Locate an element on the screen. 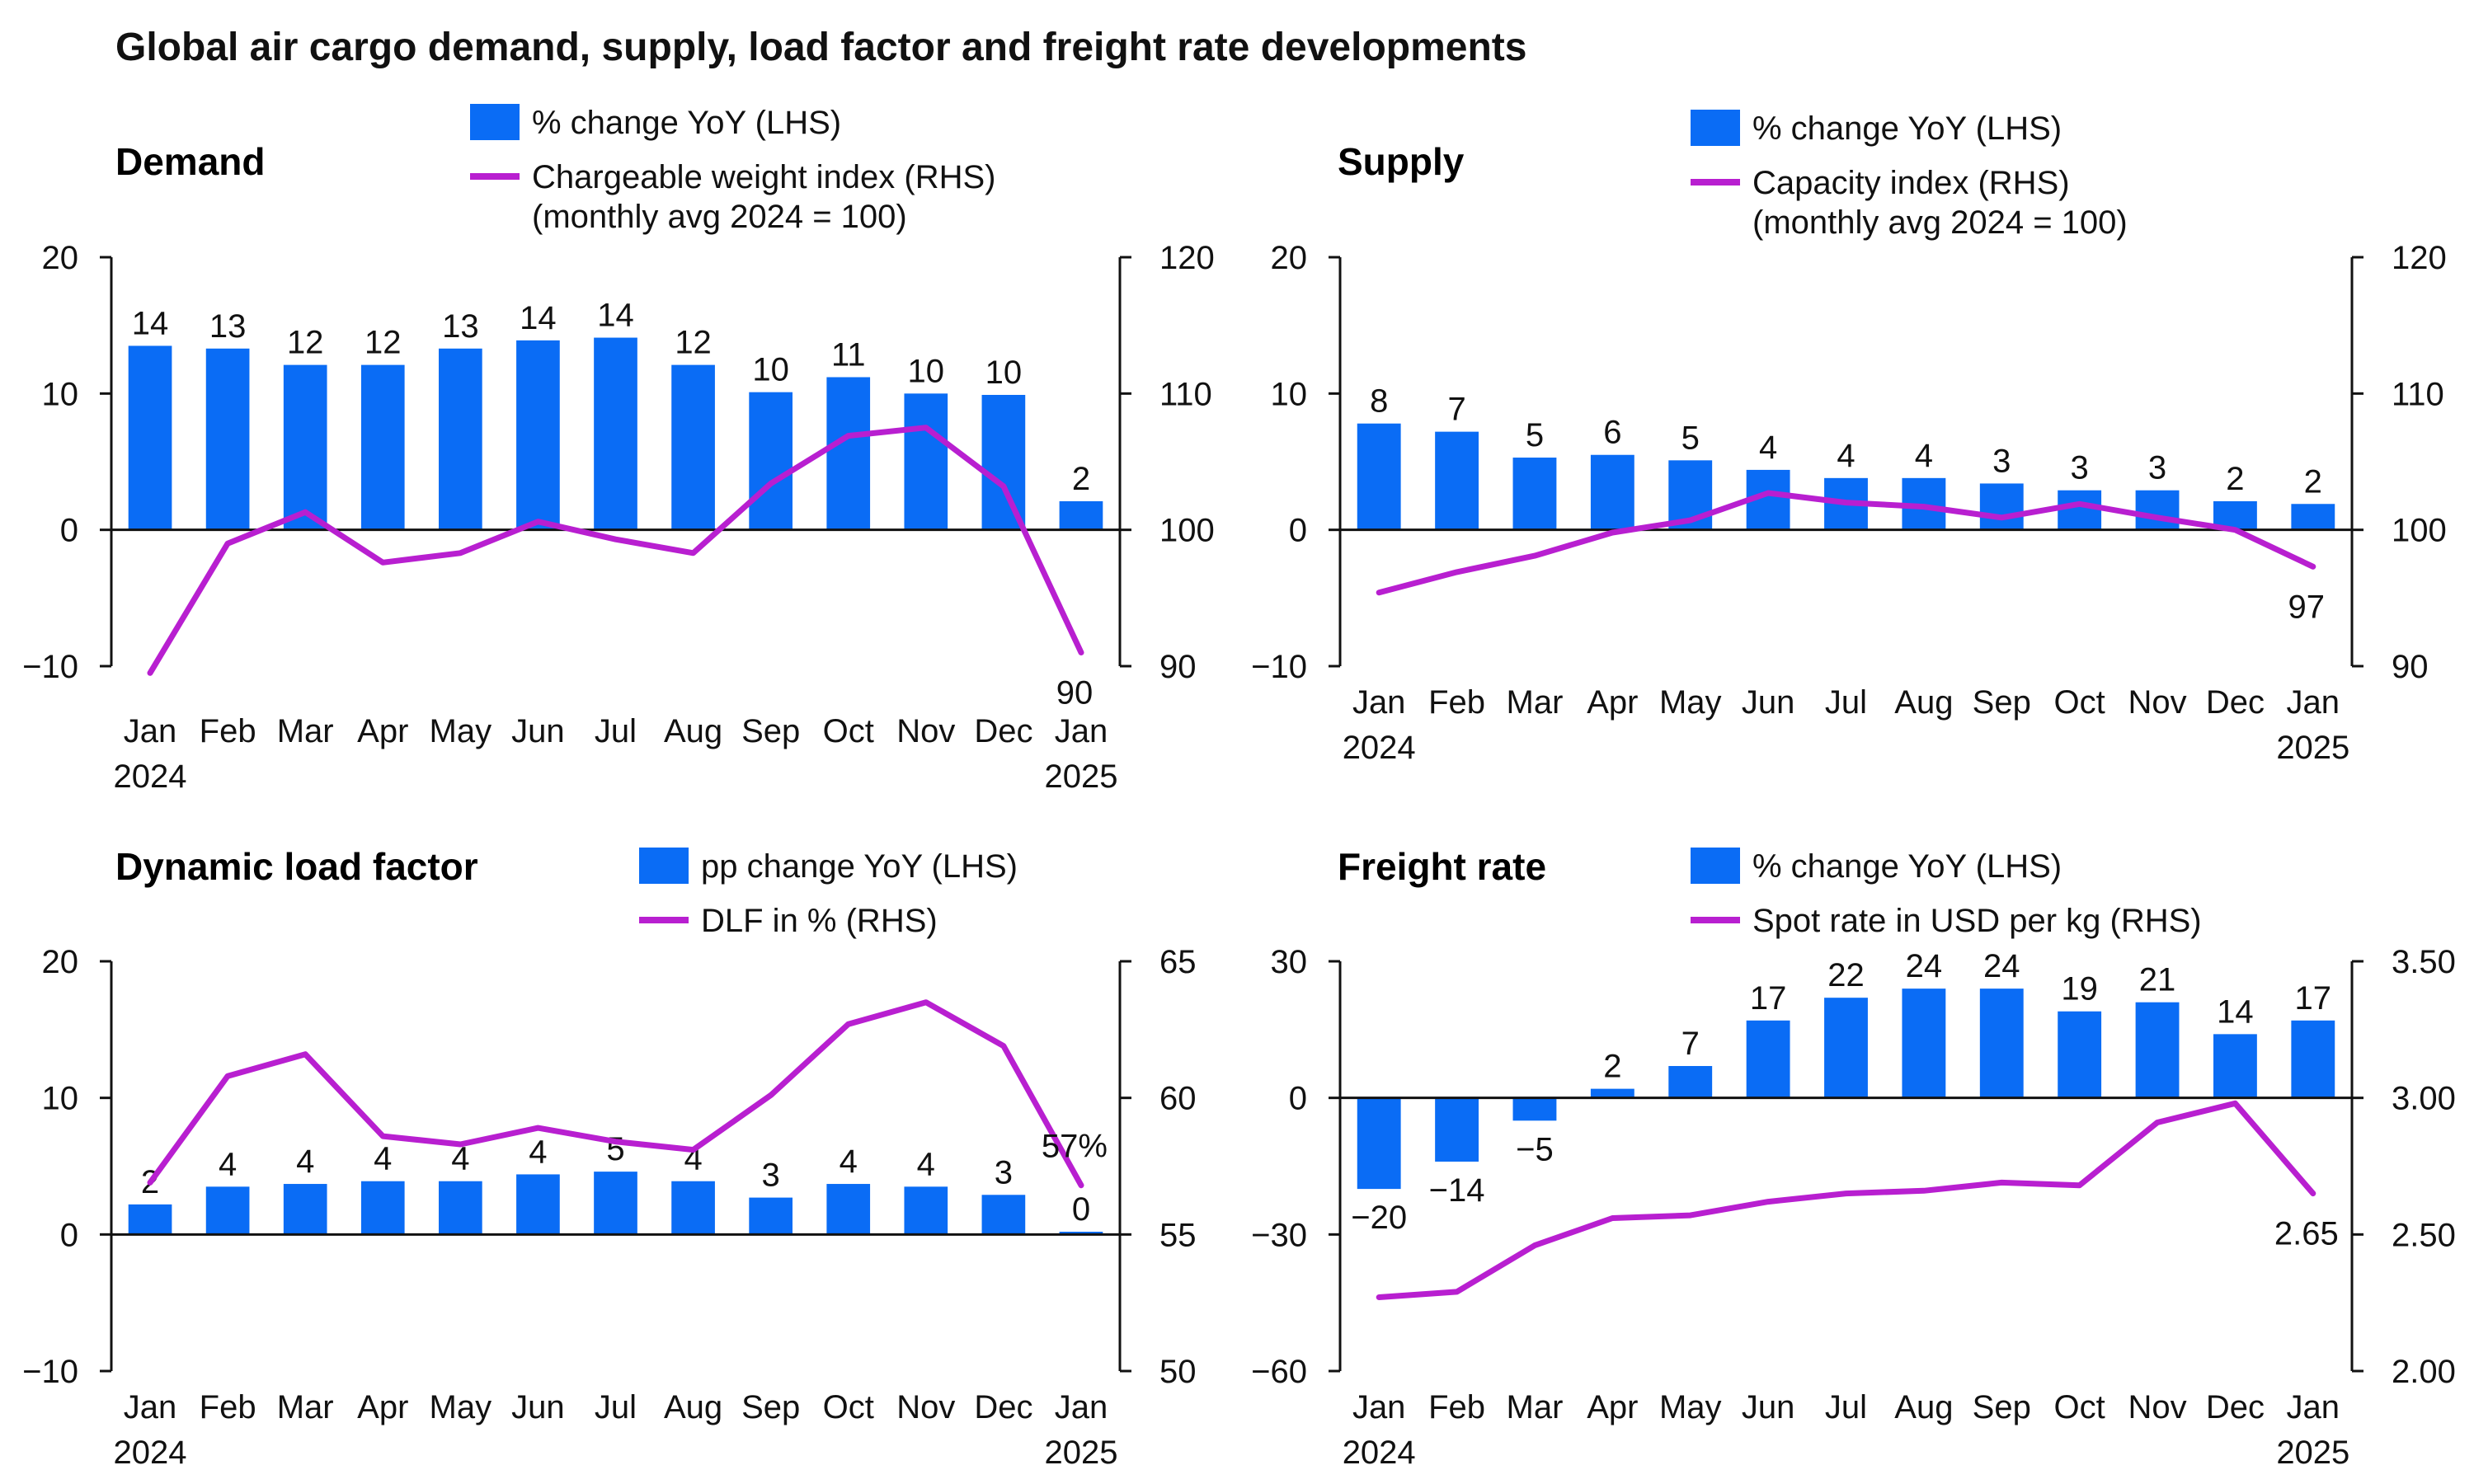 The height and width of the screenshot is (1484, 2474). dlf-left-tick-label: 10 is located at coordinates (60, 1099).